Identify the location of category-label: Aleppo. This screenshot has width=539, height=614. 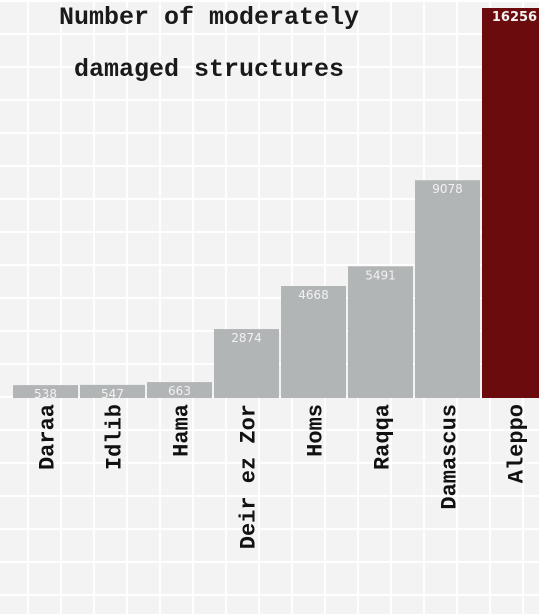
(517, 443).